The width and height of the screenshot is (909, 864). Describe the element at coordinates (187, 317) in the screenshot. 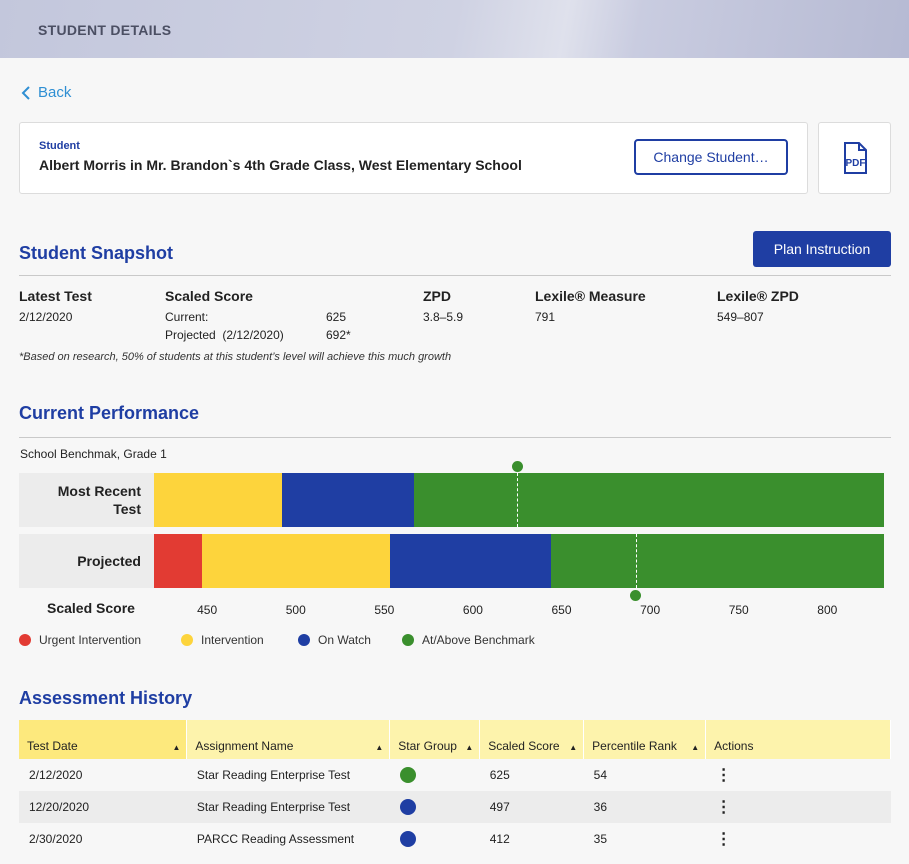

I see `current-score-label: Current:` at that location.